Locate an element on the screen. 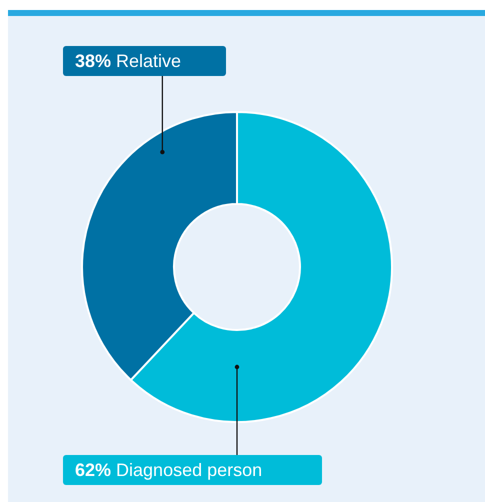 The image size is (485, 502). data-label: 62% is located at coordinates (93, 470).